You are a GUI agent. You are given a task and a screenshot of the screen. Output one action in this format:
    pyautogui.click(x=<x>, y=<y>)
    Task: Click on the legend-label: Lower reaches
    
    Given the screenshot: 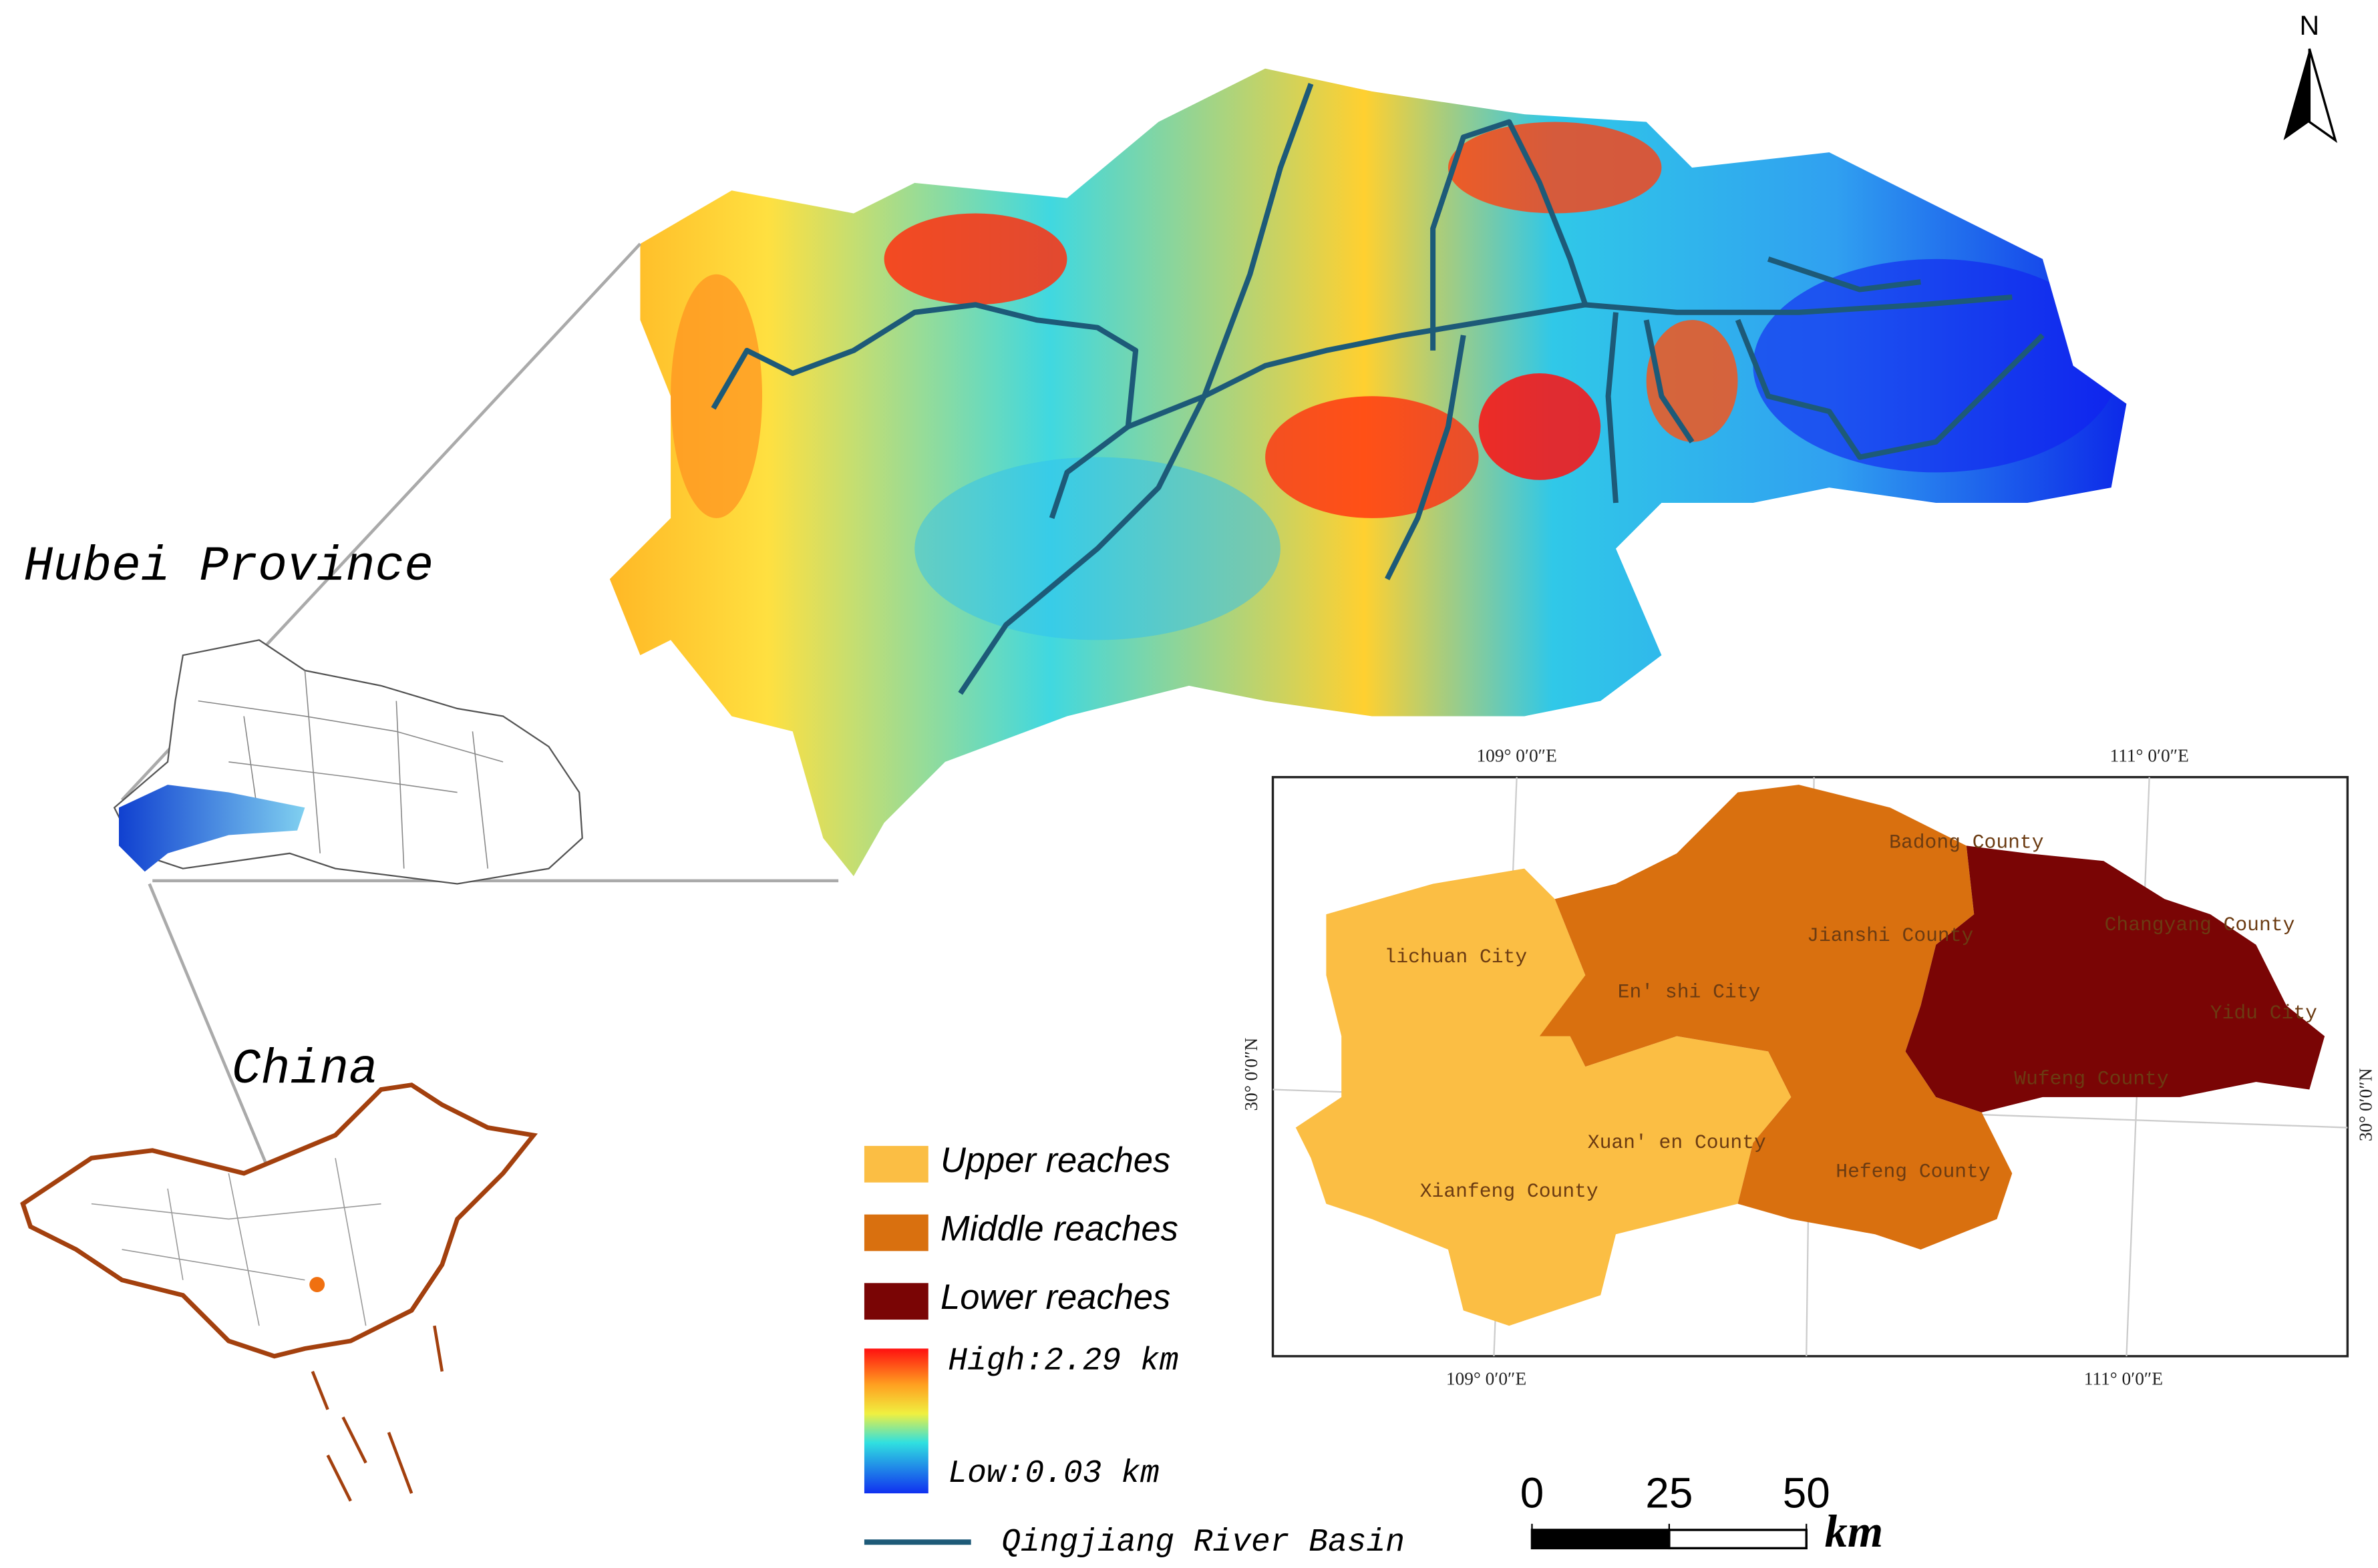 What is the action you would take?
    pyautogui.click(x=1055, y=1297)
    